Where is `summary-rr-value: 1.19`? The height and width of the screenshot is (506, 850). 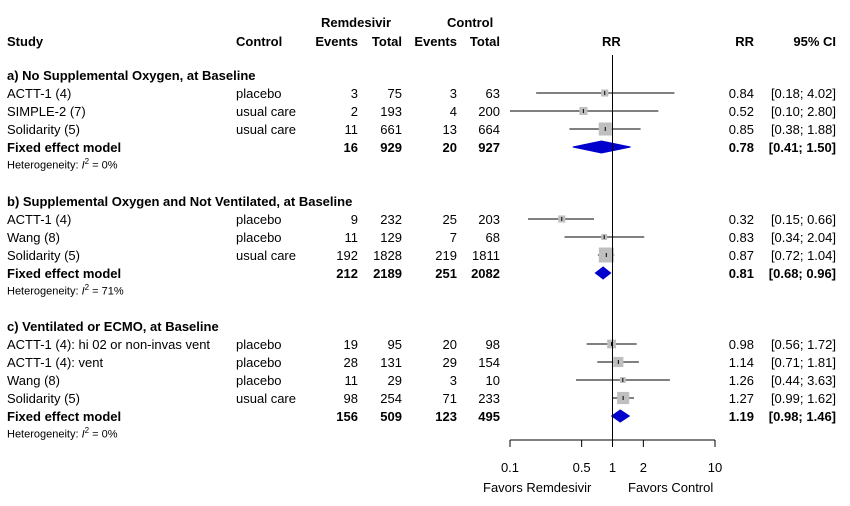
summary-rr-value: 1.19 is located at coordinates (741, 416).